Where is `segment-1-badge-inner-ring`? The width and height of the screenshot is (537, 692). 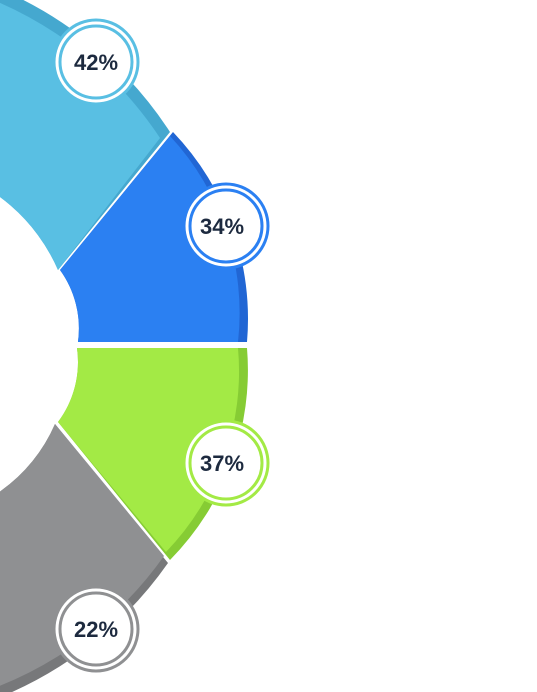 segment-1-badge-inner-ring is located at coordinates (96, 62).